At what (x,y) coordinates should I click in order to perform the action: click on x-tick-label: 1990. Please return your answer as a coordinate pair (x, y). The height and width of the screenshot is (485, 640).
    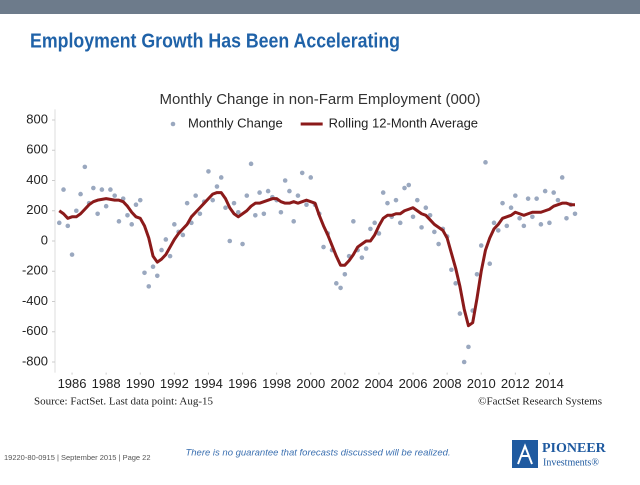
    Looking at the image, I should click on (140, 383).